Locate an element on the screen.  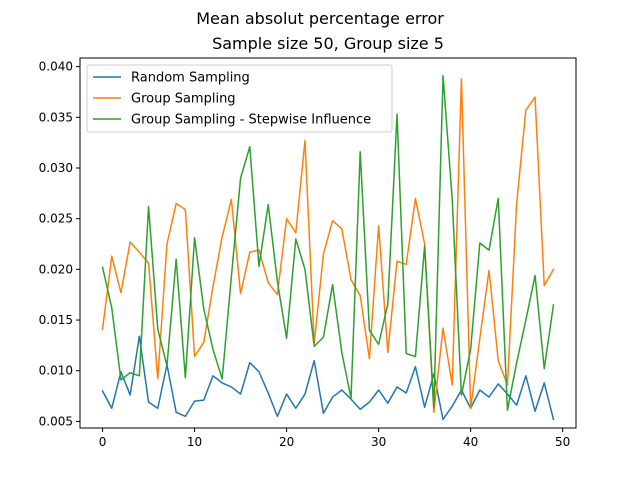
y-tick-label: 0.040 is located at coordinates (56, 67).